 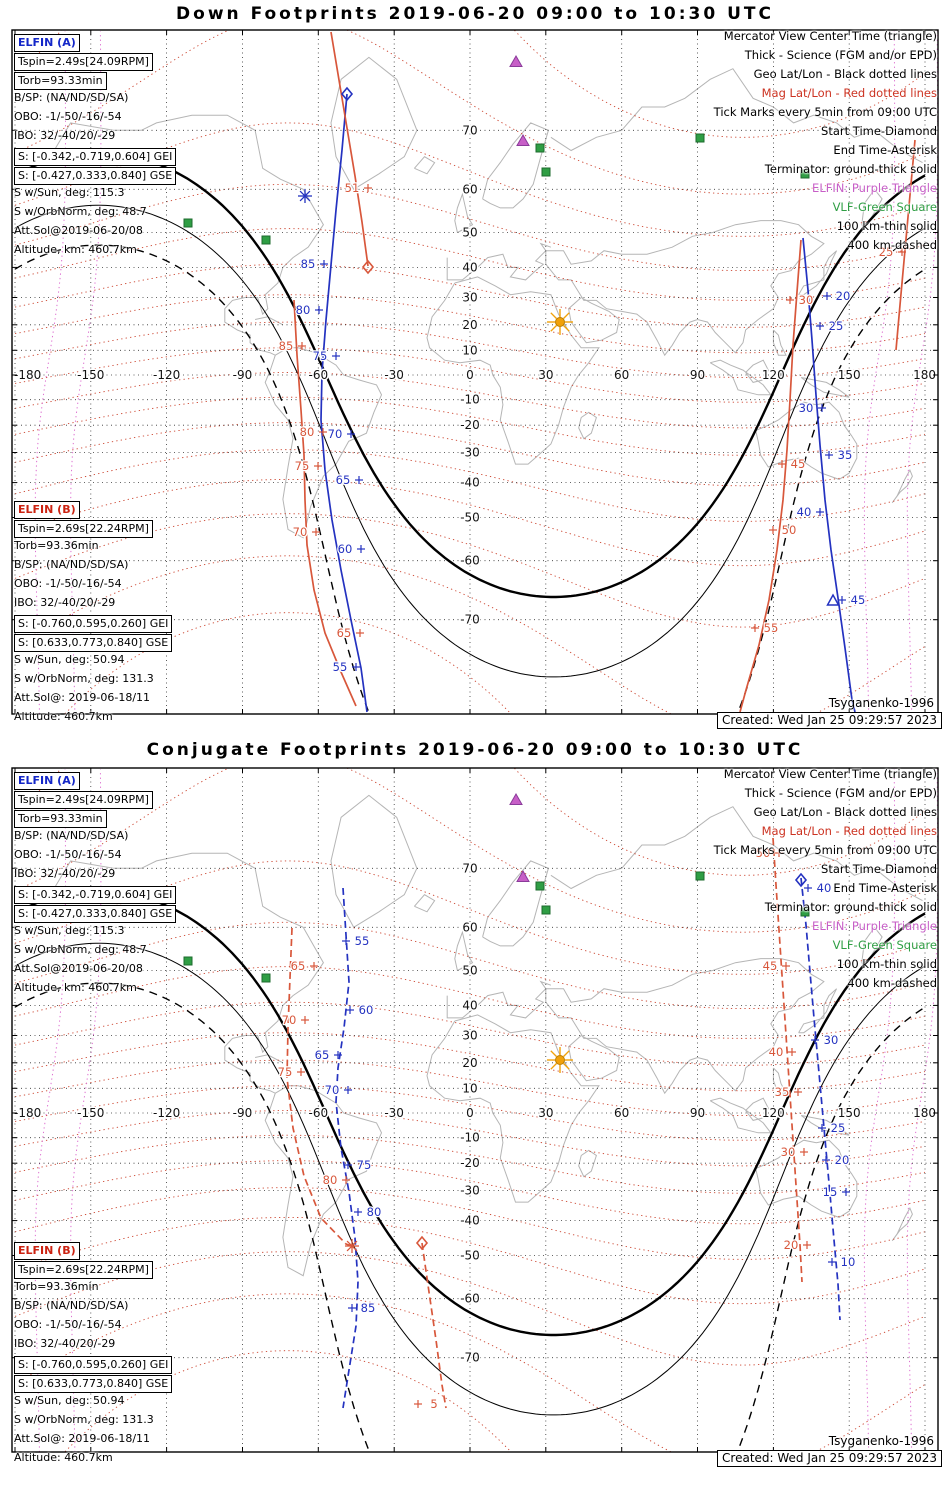 What do you see at coordinates (69, 930) in the screenshot?
I see `info-line-s-sun: S w/Sun, deg: 115.3` at bounding box center [69, 930].